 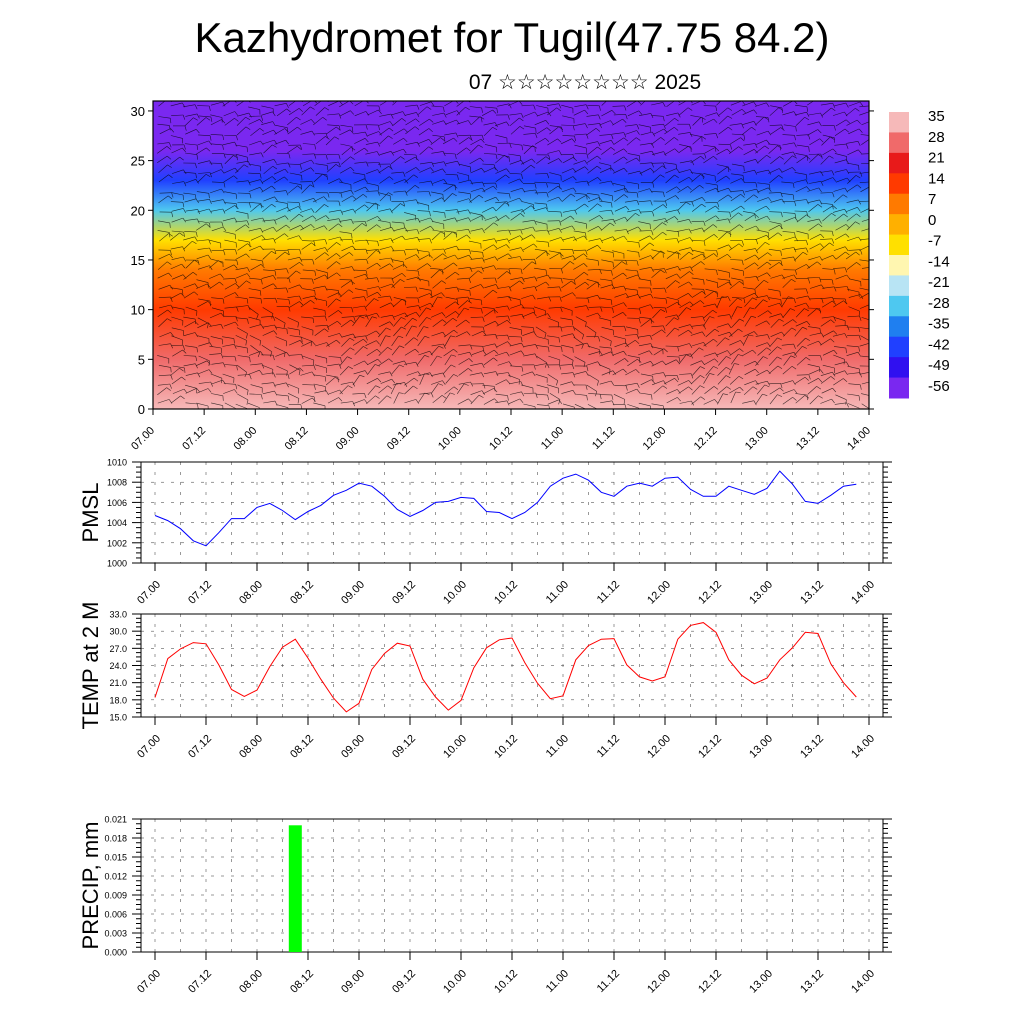 What do you see at coordinates (808, 439) in the screenshot?
I see `x-tick-label: 13.12` at bounding box center [808, 439].